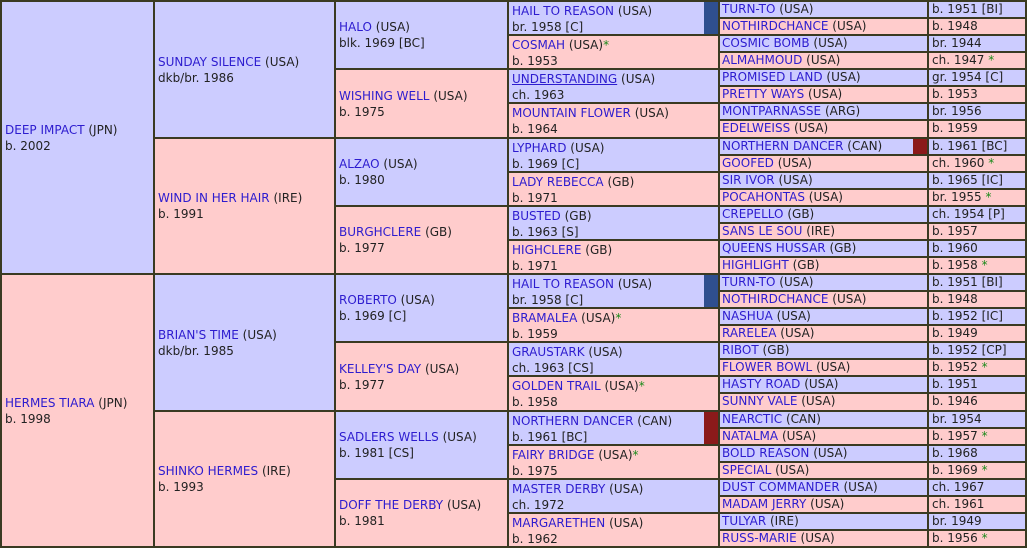  I want to click on horse-cell-g4: UNDERSTANDING (USA) ch. 1963, so click(613, 86).